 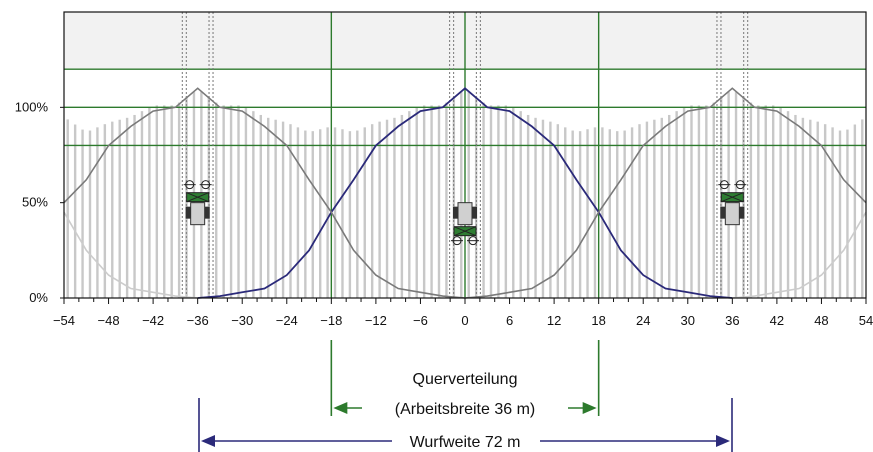 What do you see at coordinates (376, 320) in the screenshot?
I see `x-tick-label: −12` at bounding box center [376, 320].